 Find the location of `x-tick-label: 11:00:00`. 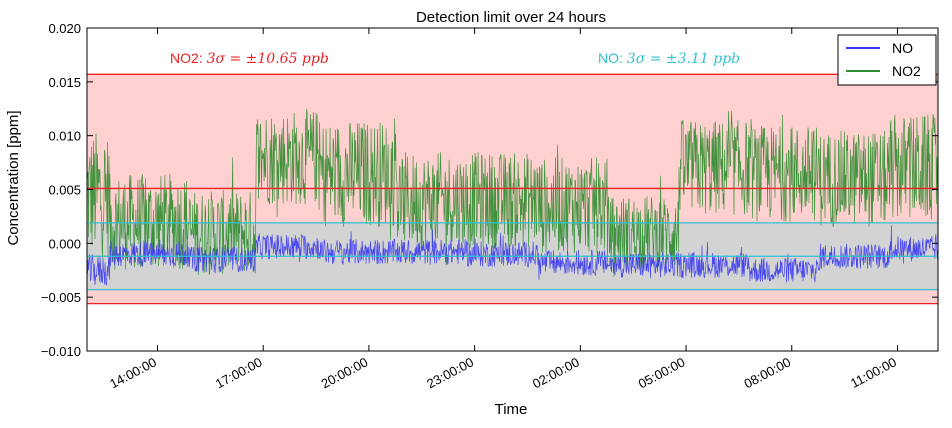

x-tick-label: 11:00:00 is located at coordinates (873, 372).